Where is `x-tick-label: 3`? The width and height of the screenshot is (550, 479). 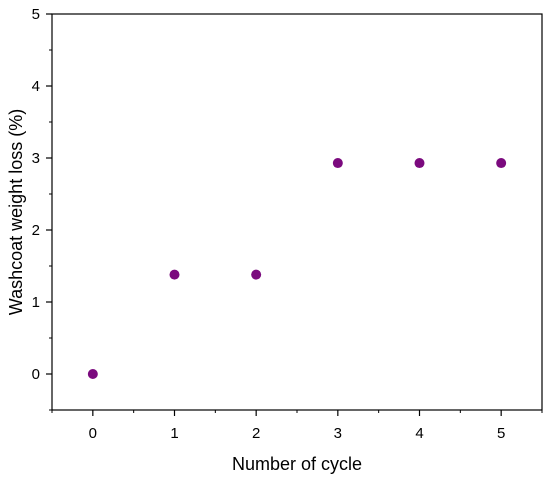
x-tick-label: 3 is located at coordinates (338, 433).